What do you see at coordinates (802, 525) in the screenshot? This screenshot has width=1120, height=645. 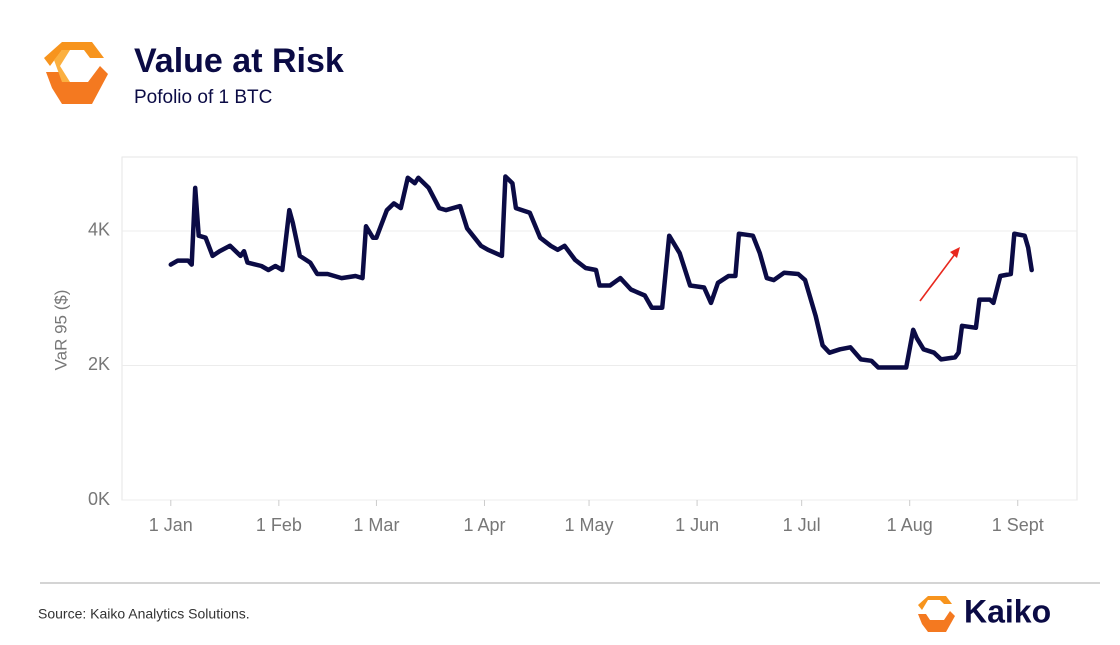 I see `x-tick-label: 1 Jul` at bounding box center [802, 525].